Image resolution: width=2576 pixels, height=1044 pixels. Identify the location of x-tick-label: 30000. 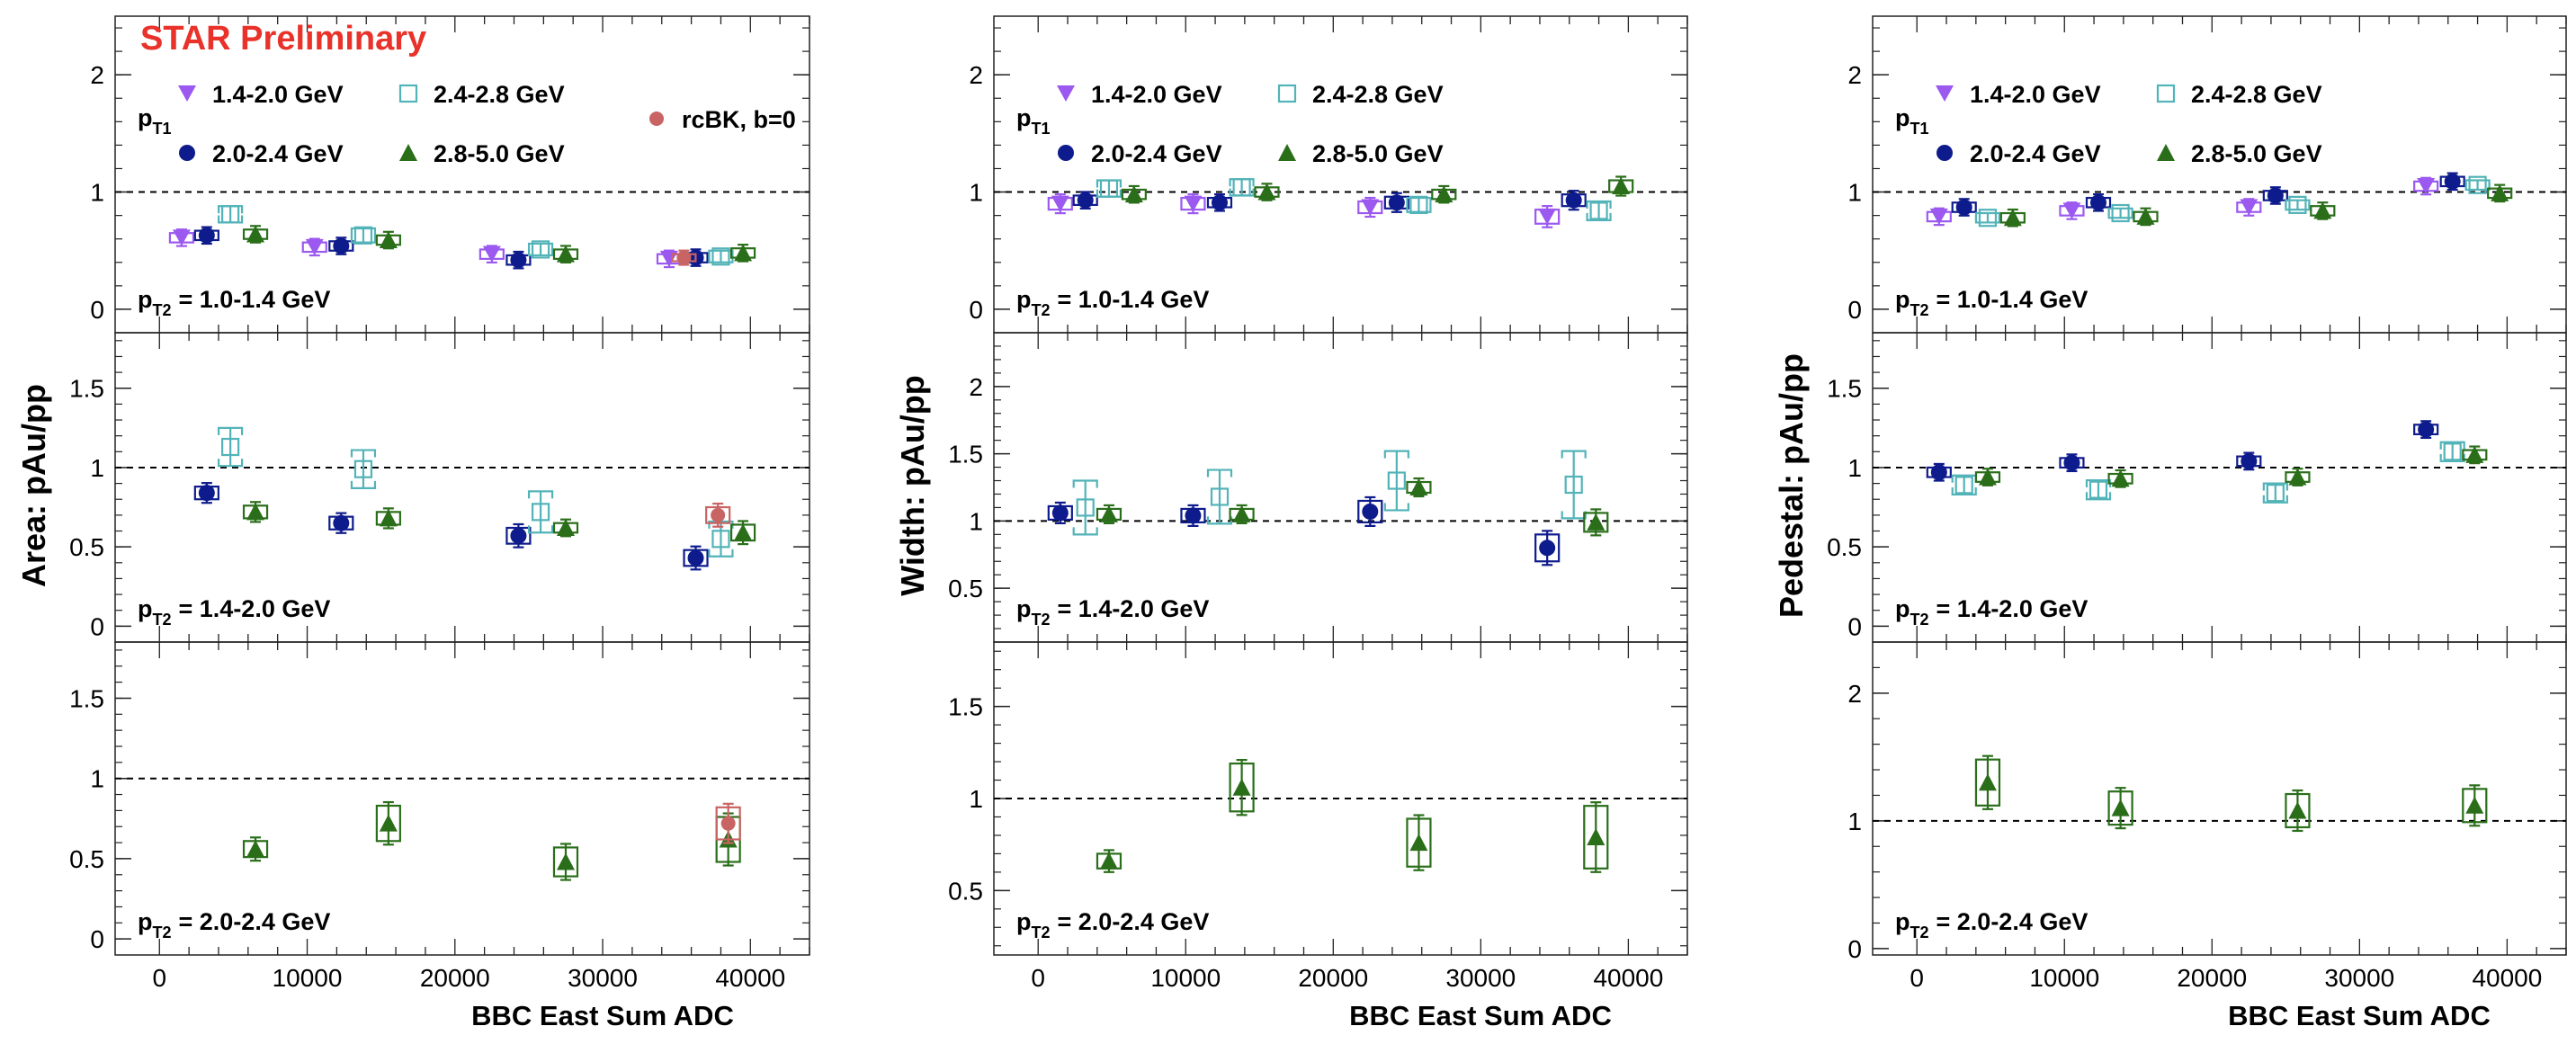
(603, 978).